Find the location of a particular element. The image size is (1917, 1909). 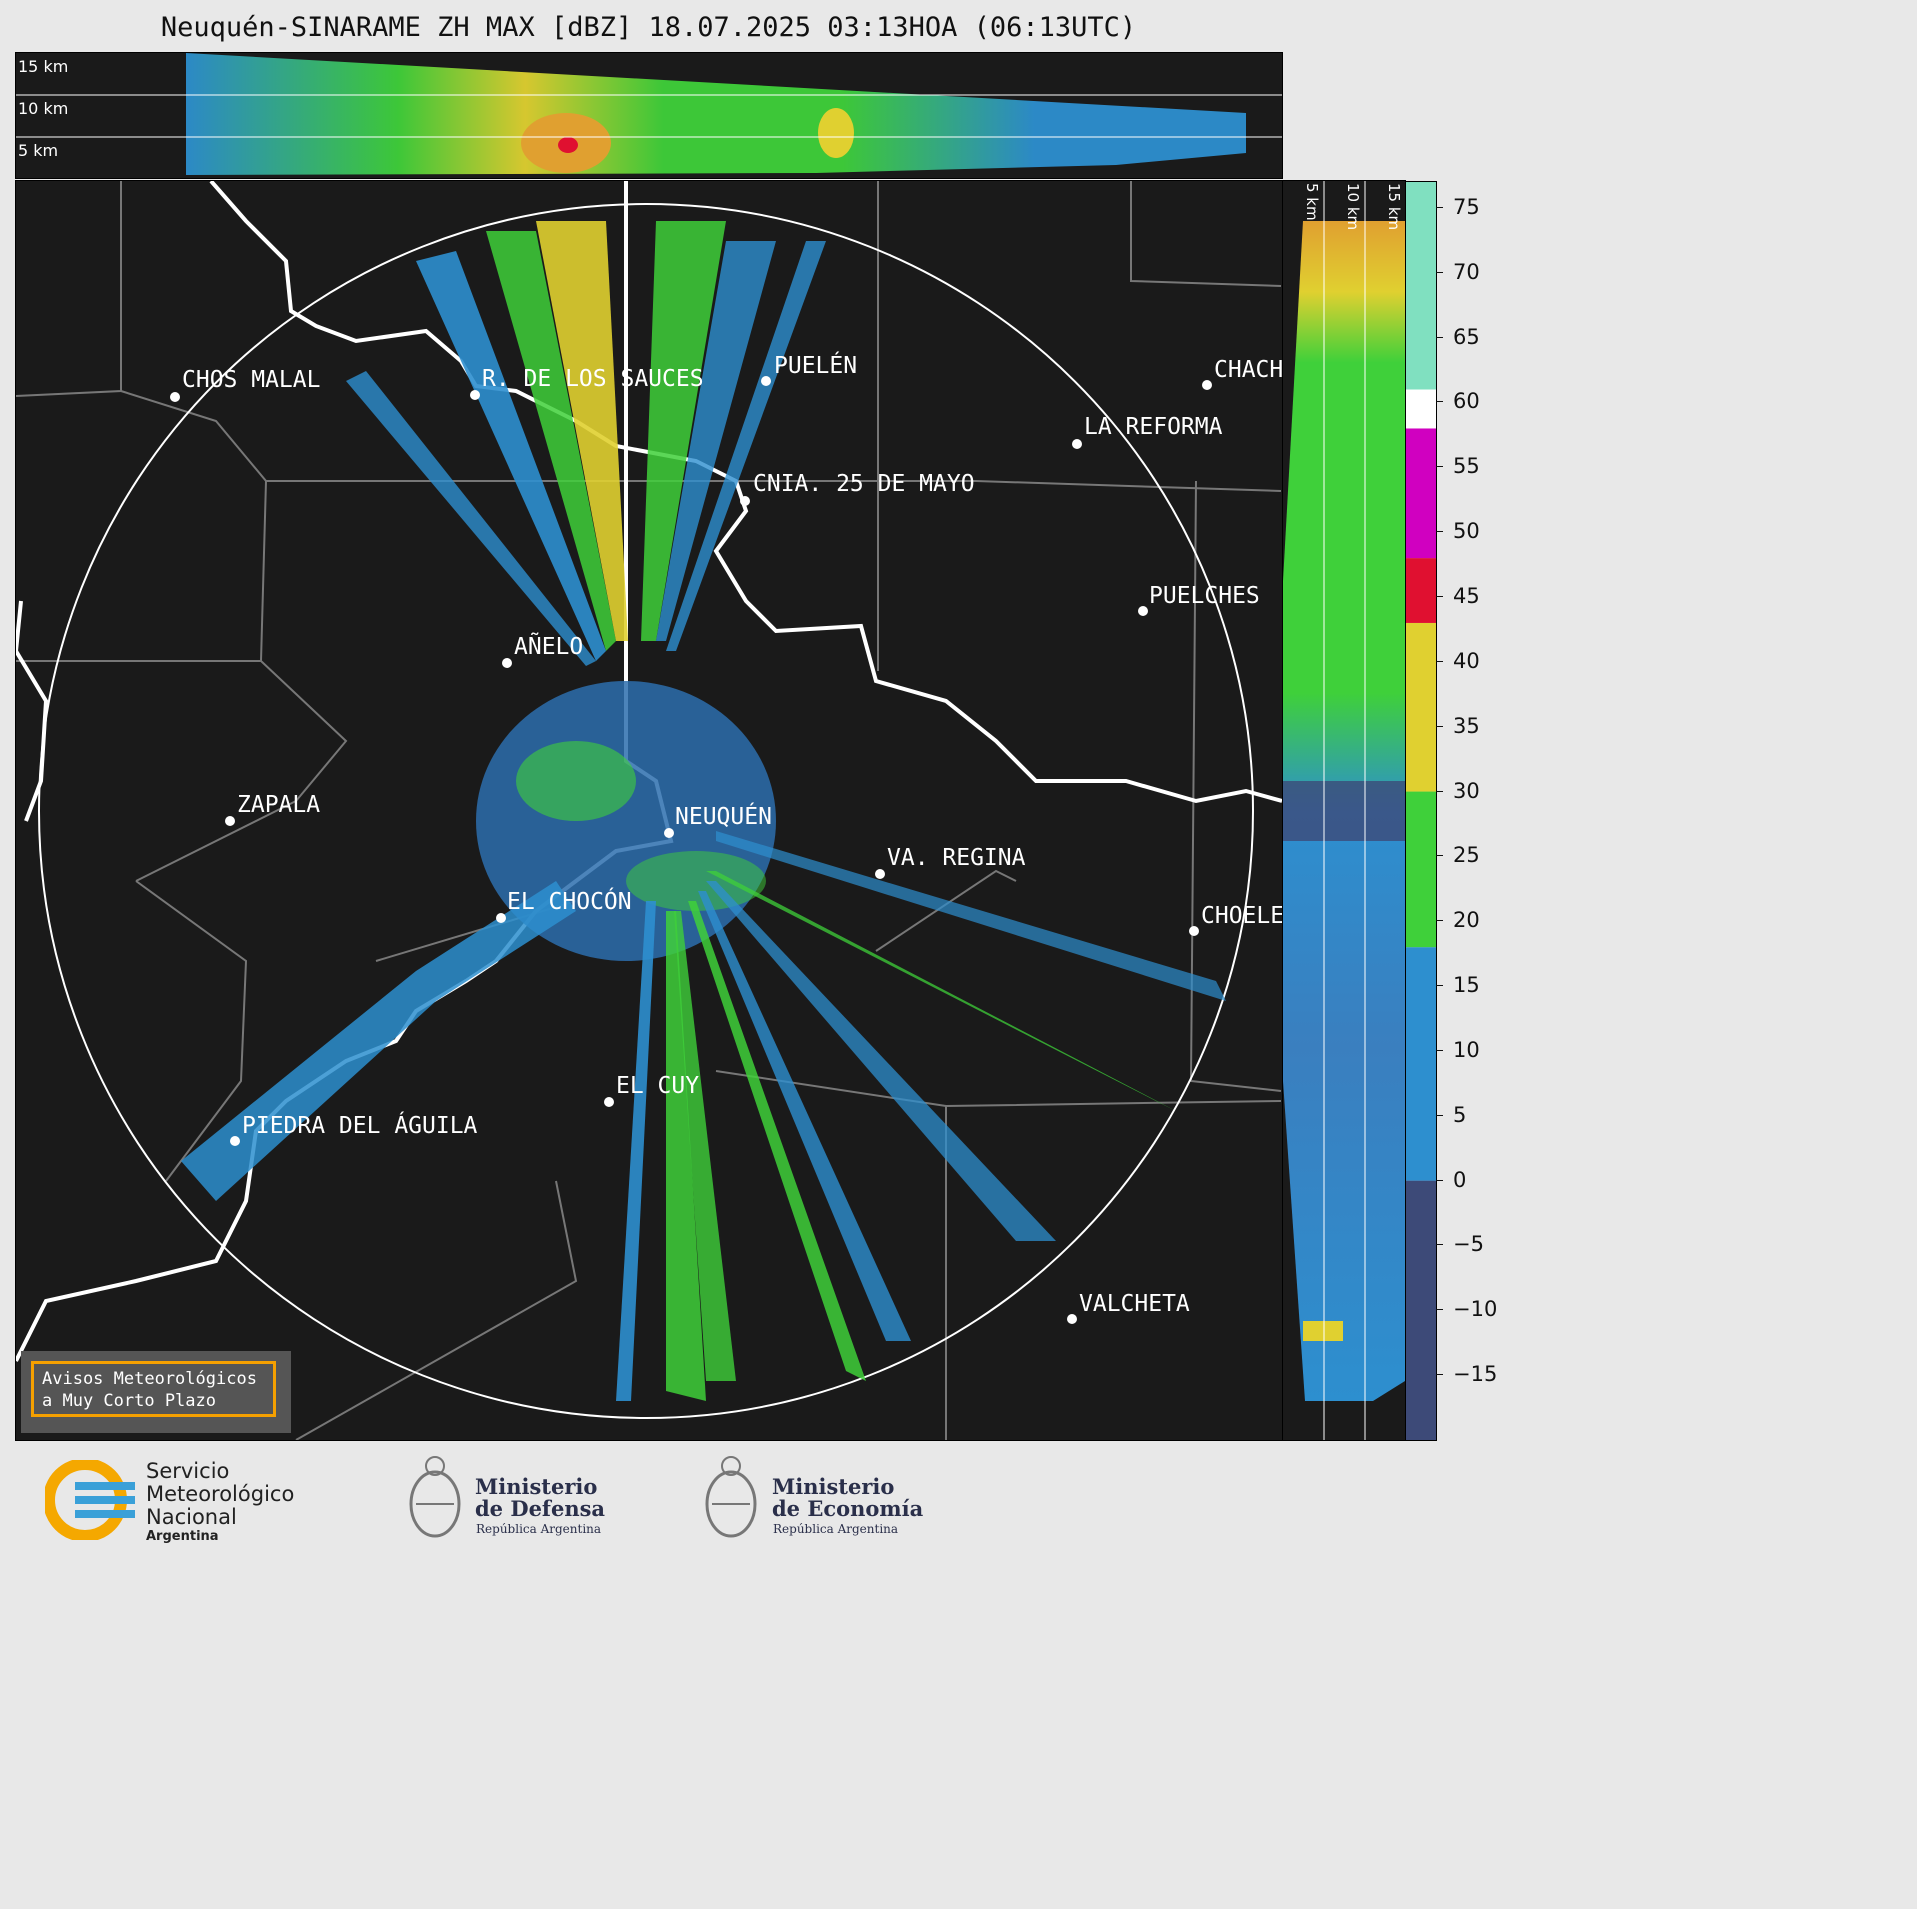

defensa-logo-subtitle: República Argentina is located at coordinates (539, 1529).